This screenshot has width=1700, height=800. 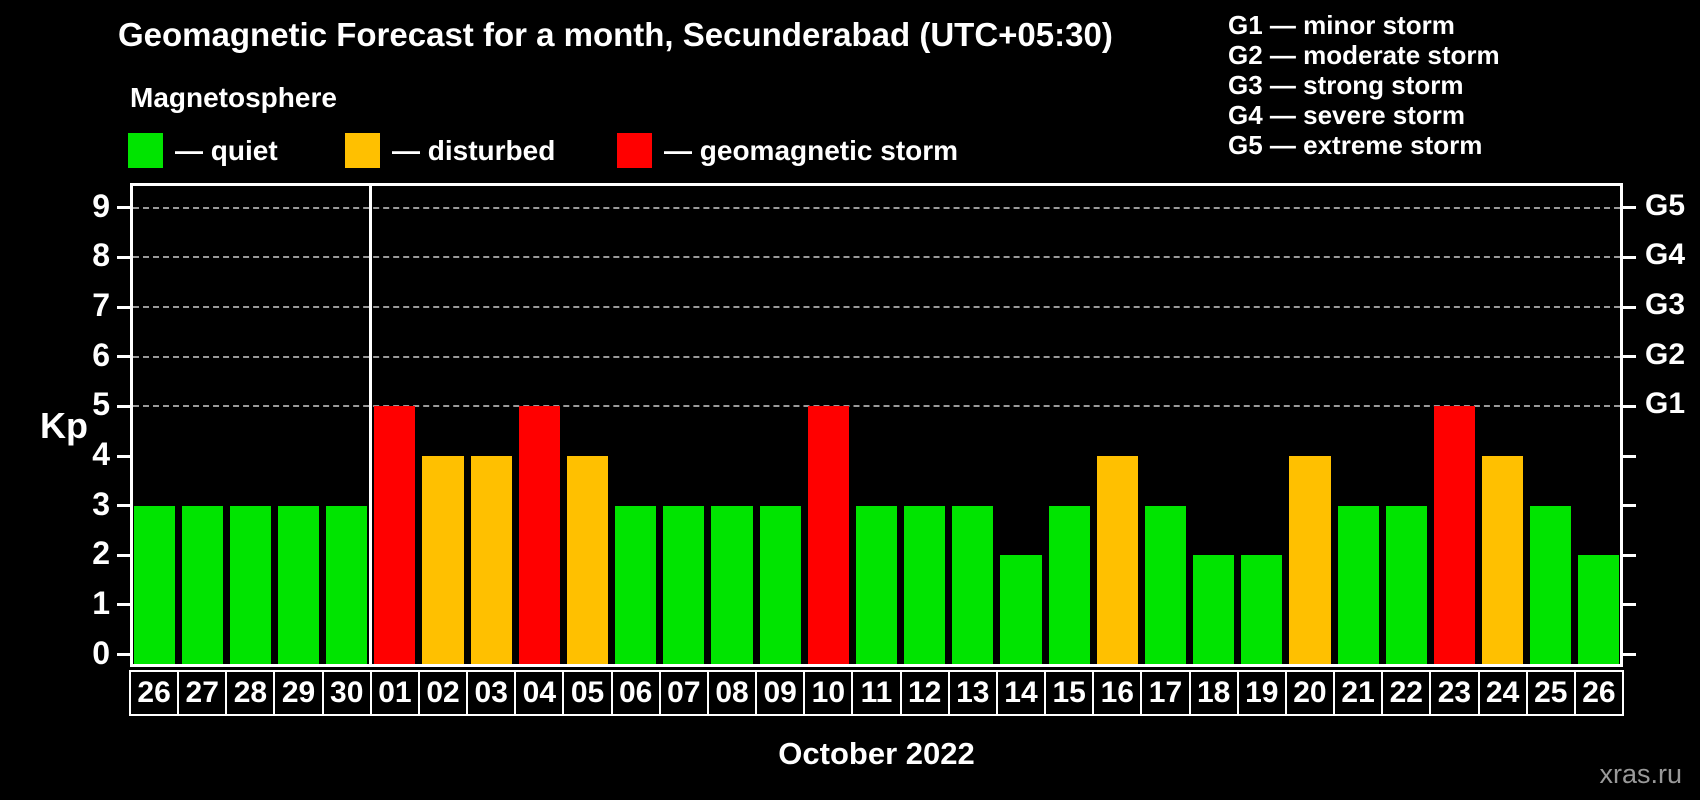 I want to click on kp-axis-label: Kp, so click(x=64, y=425).